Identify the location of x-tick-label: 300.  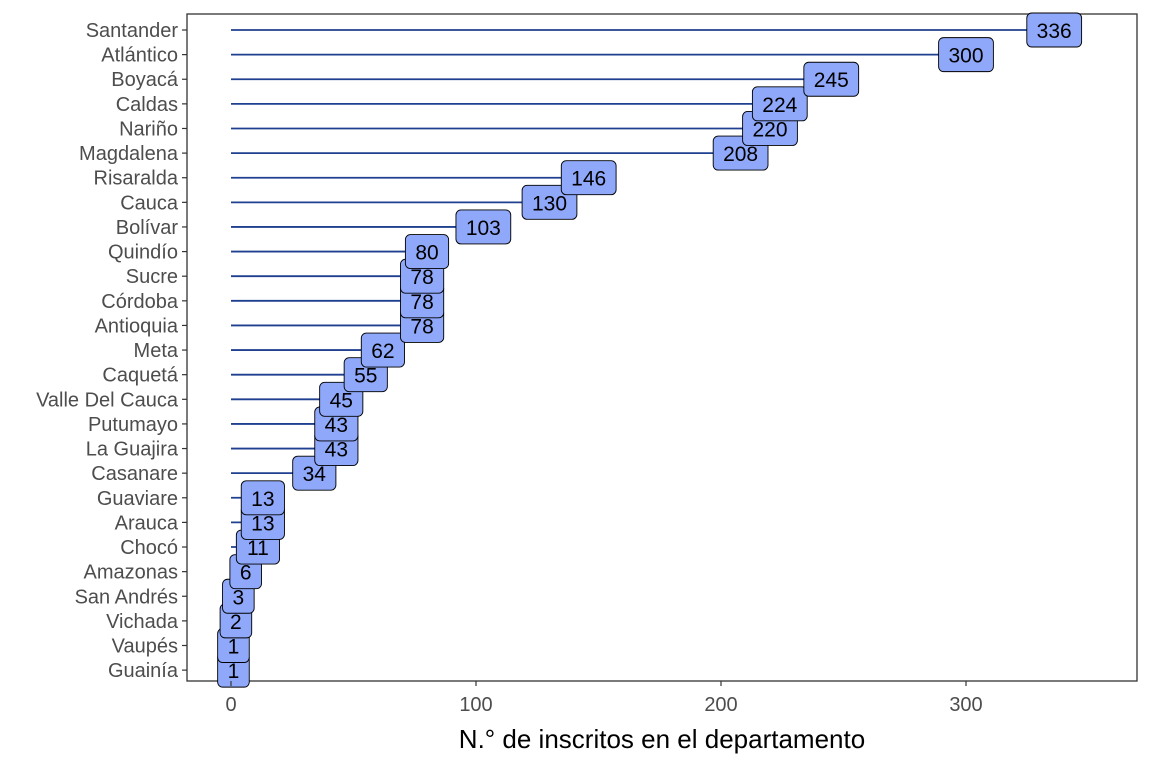
(965, 705).